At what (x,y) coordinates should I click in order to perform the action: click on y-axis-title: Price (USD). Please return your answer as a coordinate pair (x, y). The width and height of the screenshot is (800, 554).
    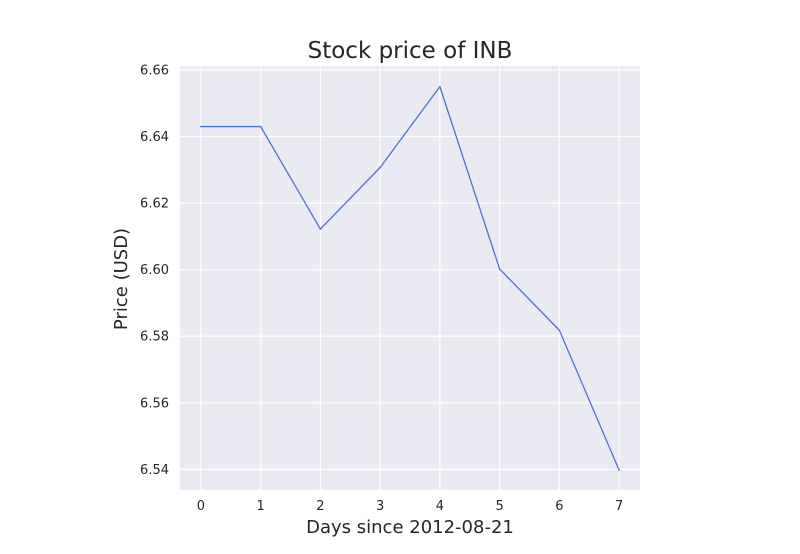
    Looking at the image, I should click on (121, 279).